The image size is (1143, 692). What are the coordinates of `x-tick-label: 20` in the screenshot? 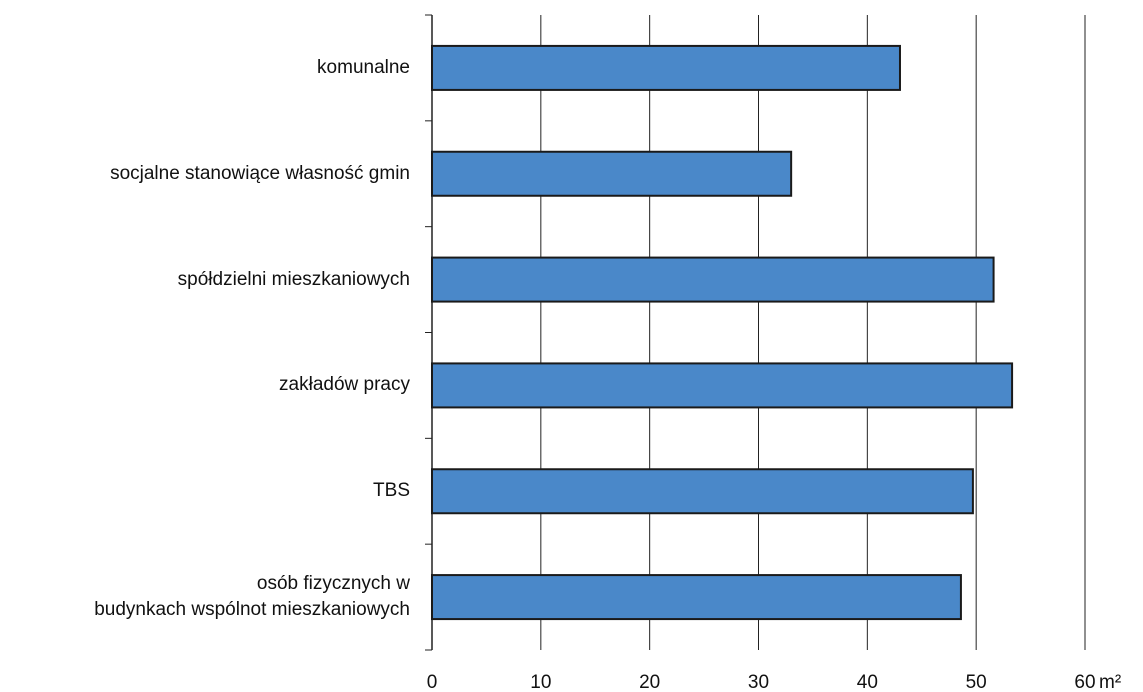 It's located at (649, 682).